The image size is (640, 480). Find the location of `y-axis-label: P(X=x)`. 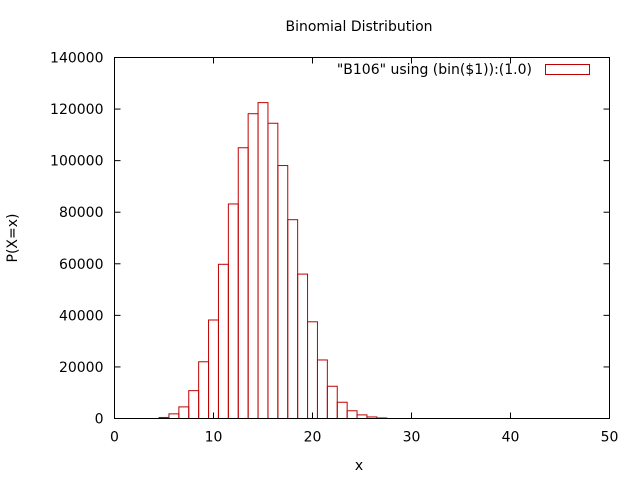

y-axis-label: P(X=x) is located at coordinates (13, 238).